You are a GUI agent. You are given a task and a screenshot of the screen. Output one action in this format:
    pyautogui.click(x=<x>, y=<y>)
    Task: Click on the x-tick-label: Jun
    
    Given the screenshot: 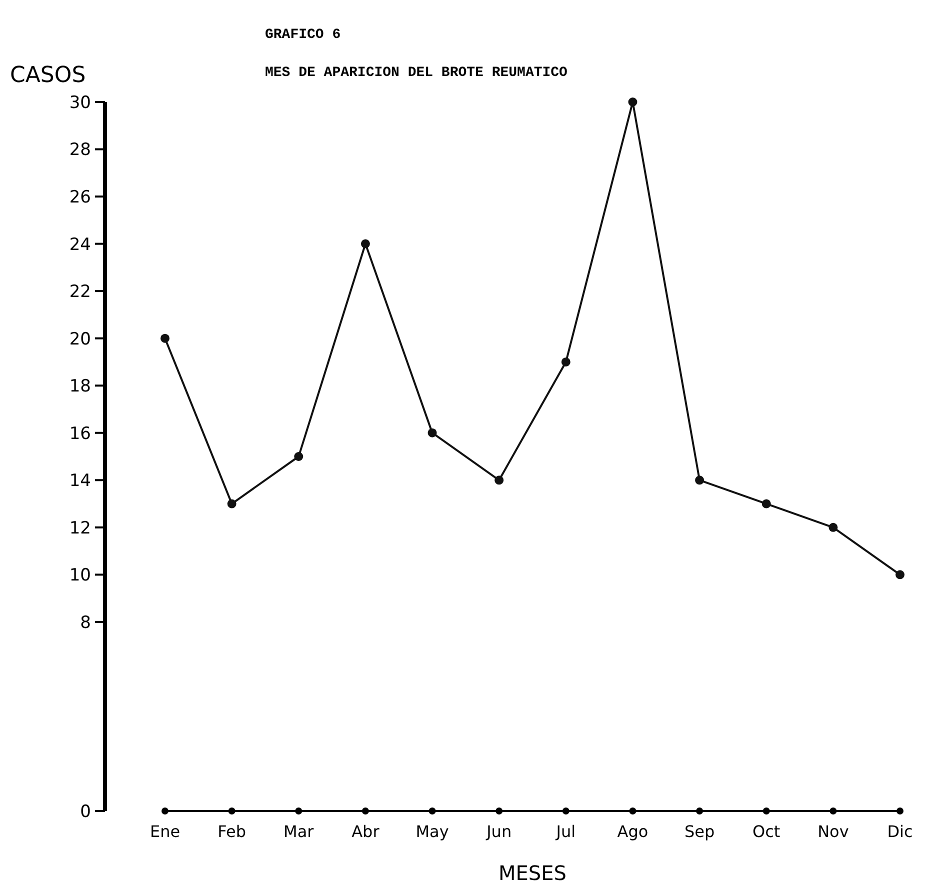 What is the action you would take?
    pyautogui.click(x=499, y=831)
    